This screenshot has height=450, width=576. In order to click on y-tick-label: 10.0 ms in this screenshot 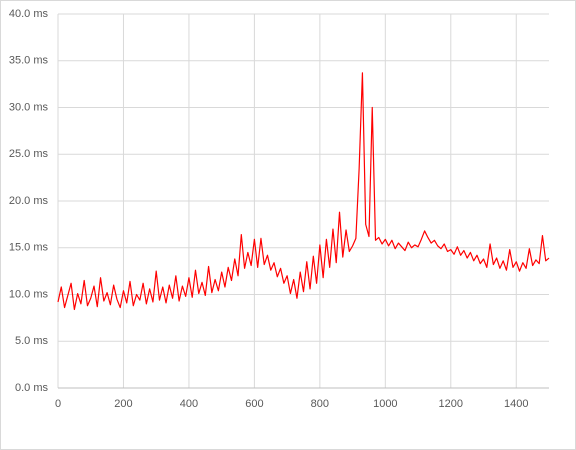, I will do `click(29, 294)`.